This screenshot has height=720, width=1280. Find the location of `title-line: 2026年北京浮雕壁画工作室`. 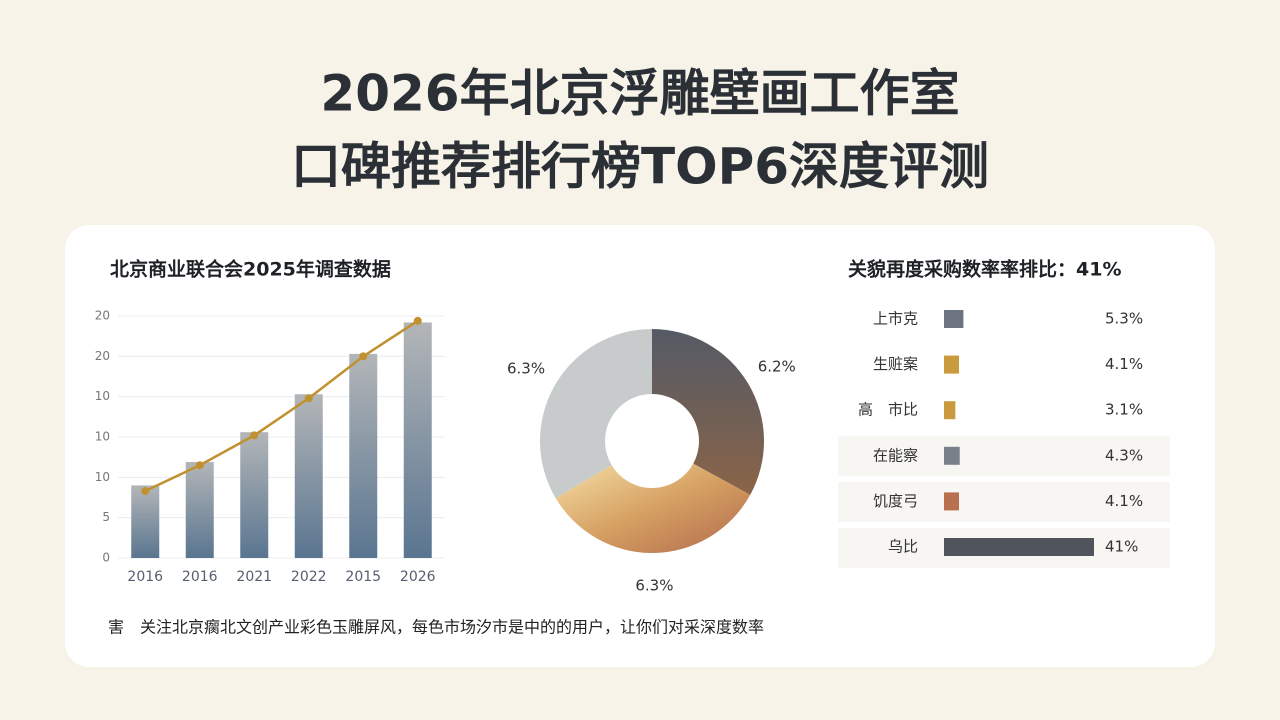

title-line: 2026年北京浮雕壁画工作室 is located at coordinates (639, 94).